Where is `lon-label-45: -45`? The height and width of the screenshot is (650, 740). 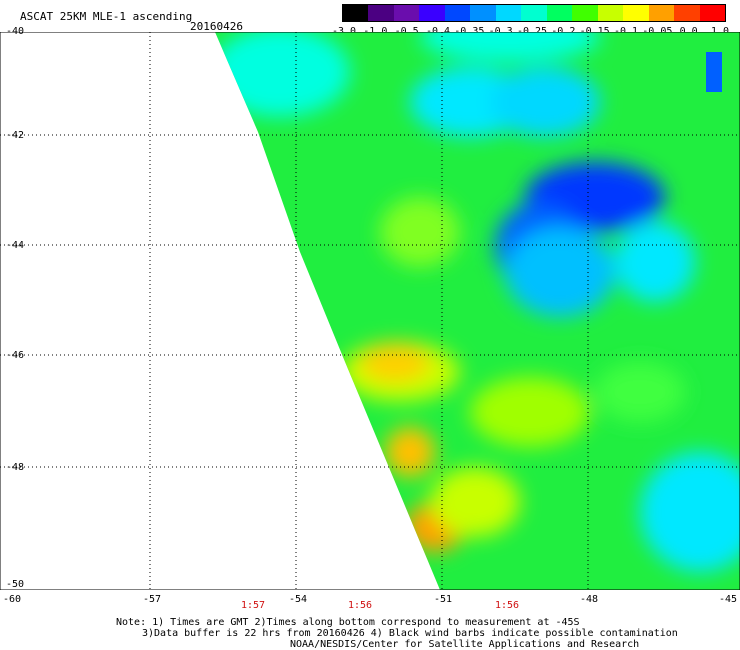 lon-label-45: -45 is located at coordinates (728, 599).